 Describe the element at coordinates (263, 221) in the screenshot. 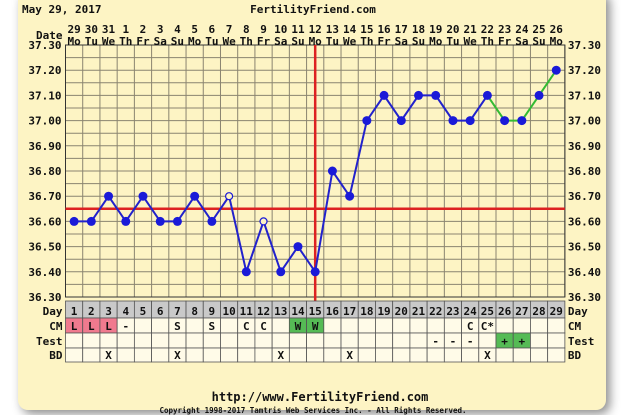

I see `temperature-point-open` at that location.